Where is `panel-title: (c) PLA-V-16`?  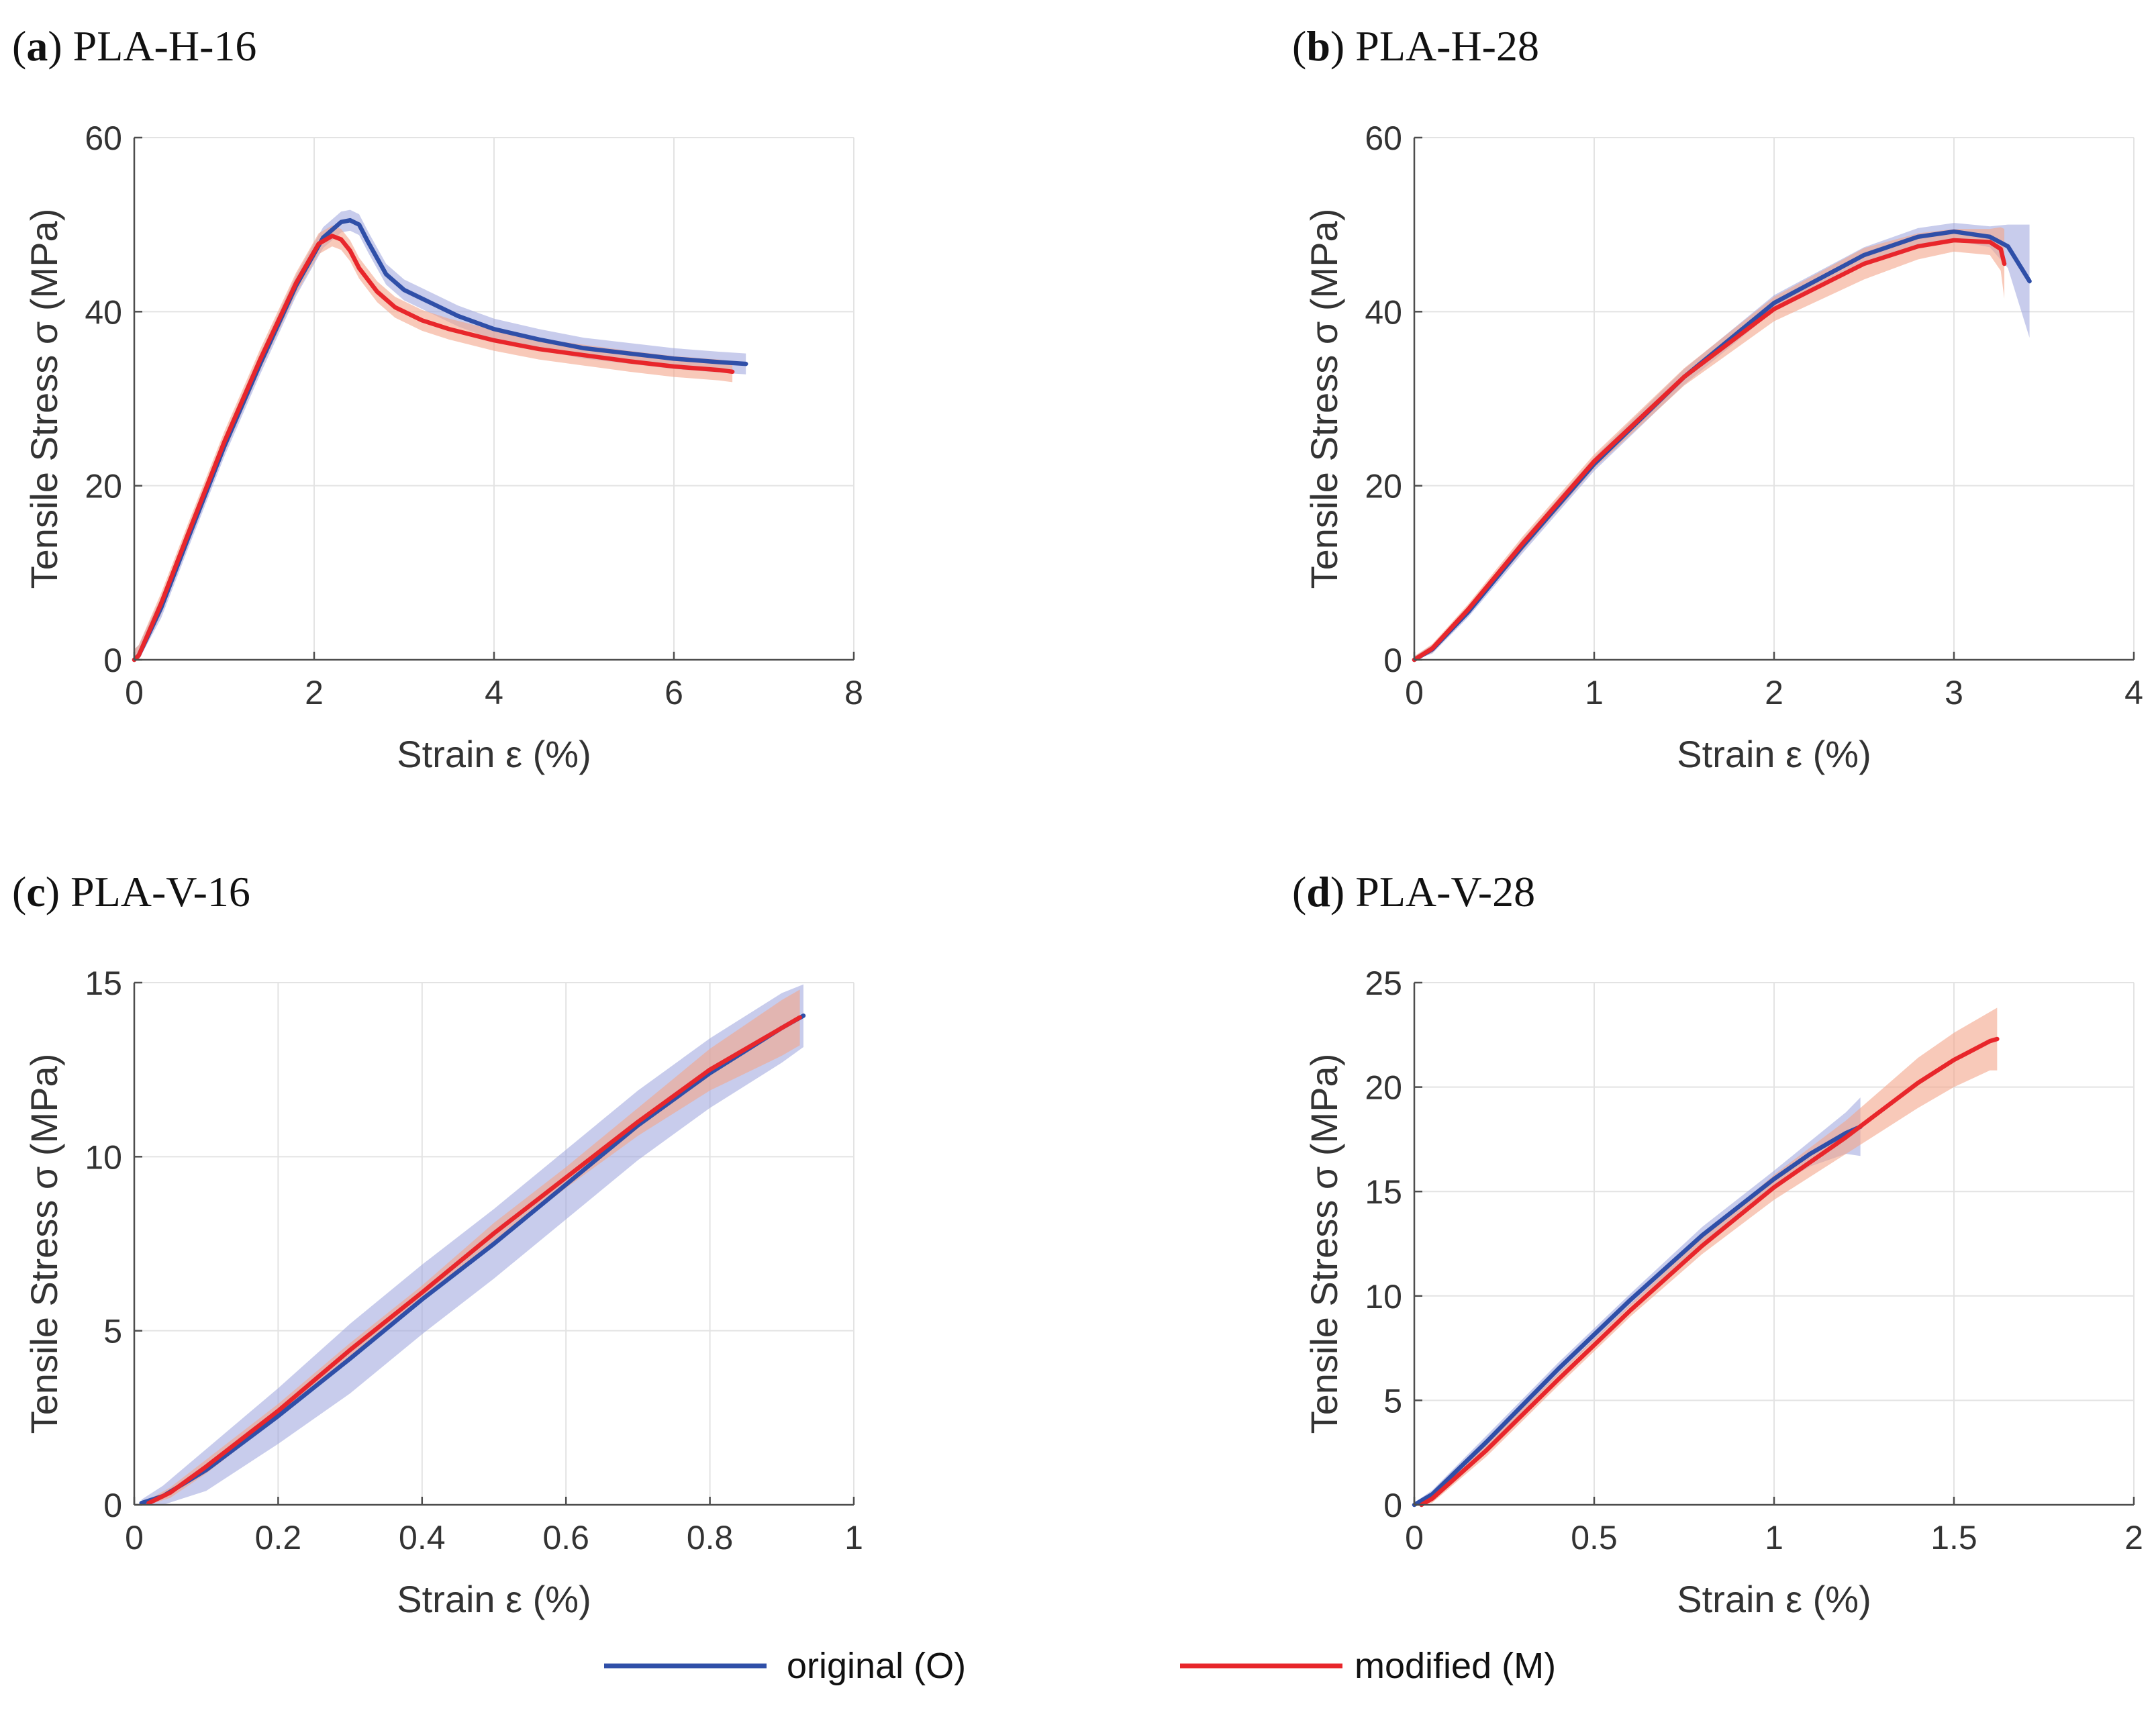 panel-title: (c) PLA-V-16 is located at coordinates (131, 892).